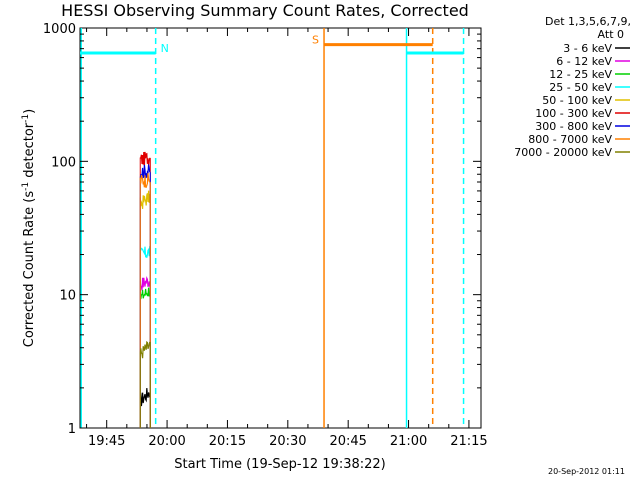  What do you see at coordinates (347, 441) in the screenshot?
I see `x-tick-label: 20:45` at bounding box center [347, 441].